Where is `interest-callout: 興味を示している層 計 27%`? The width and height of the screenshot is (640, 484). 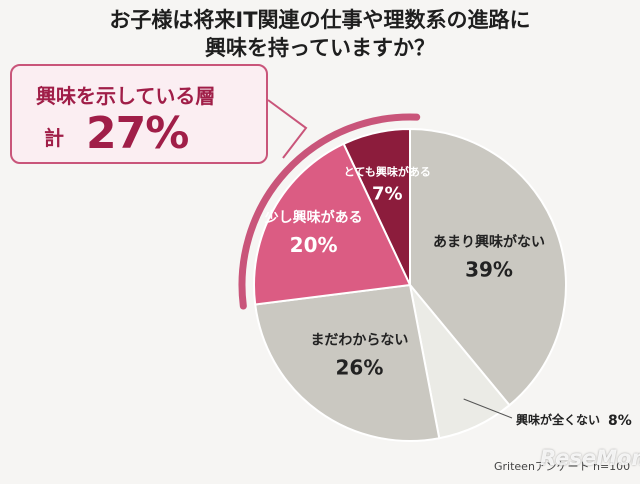
interest-callout: 興味を示している層 計 27% is located at coordinates (139, 114).